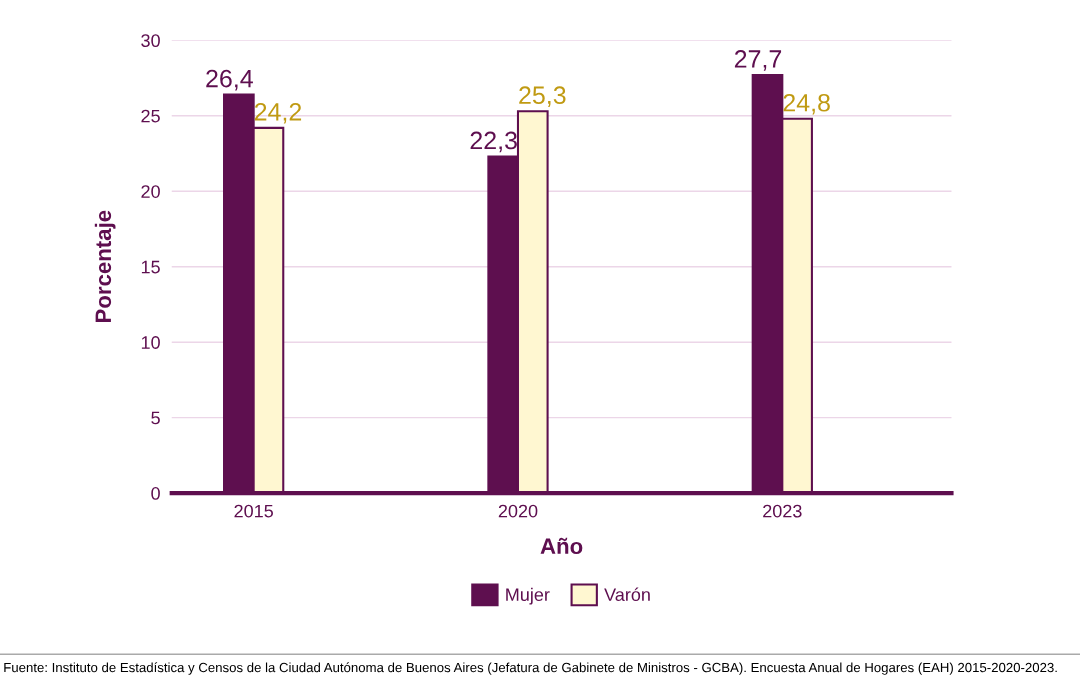 The image size is (1080, 683). What do you see at coordinates (518, 511) in the screenshot?
I see `x-tick-label: 2020` at bounding box center [518, 511].